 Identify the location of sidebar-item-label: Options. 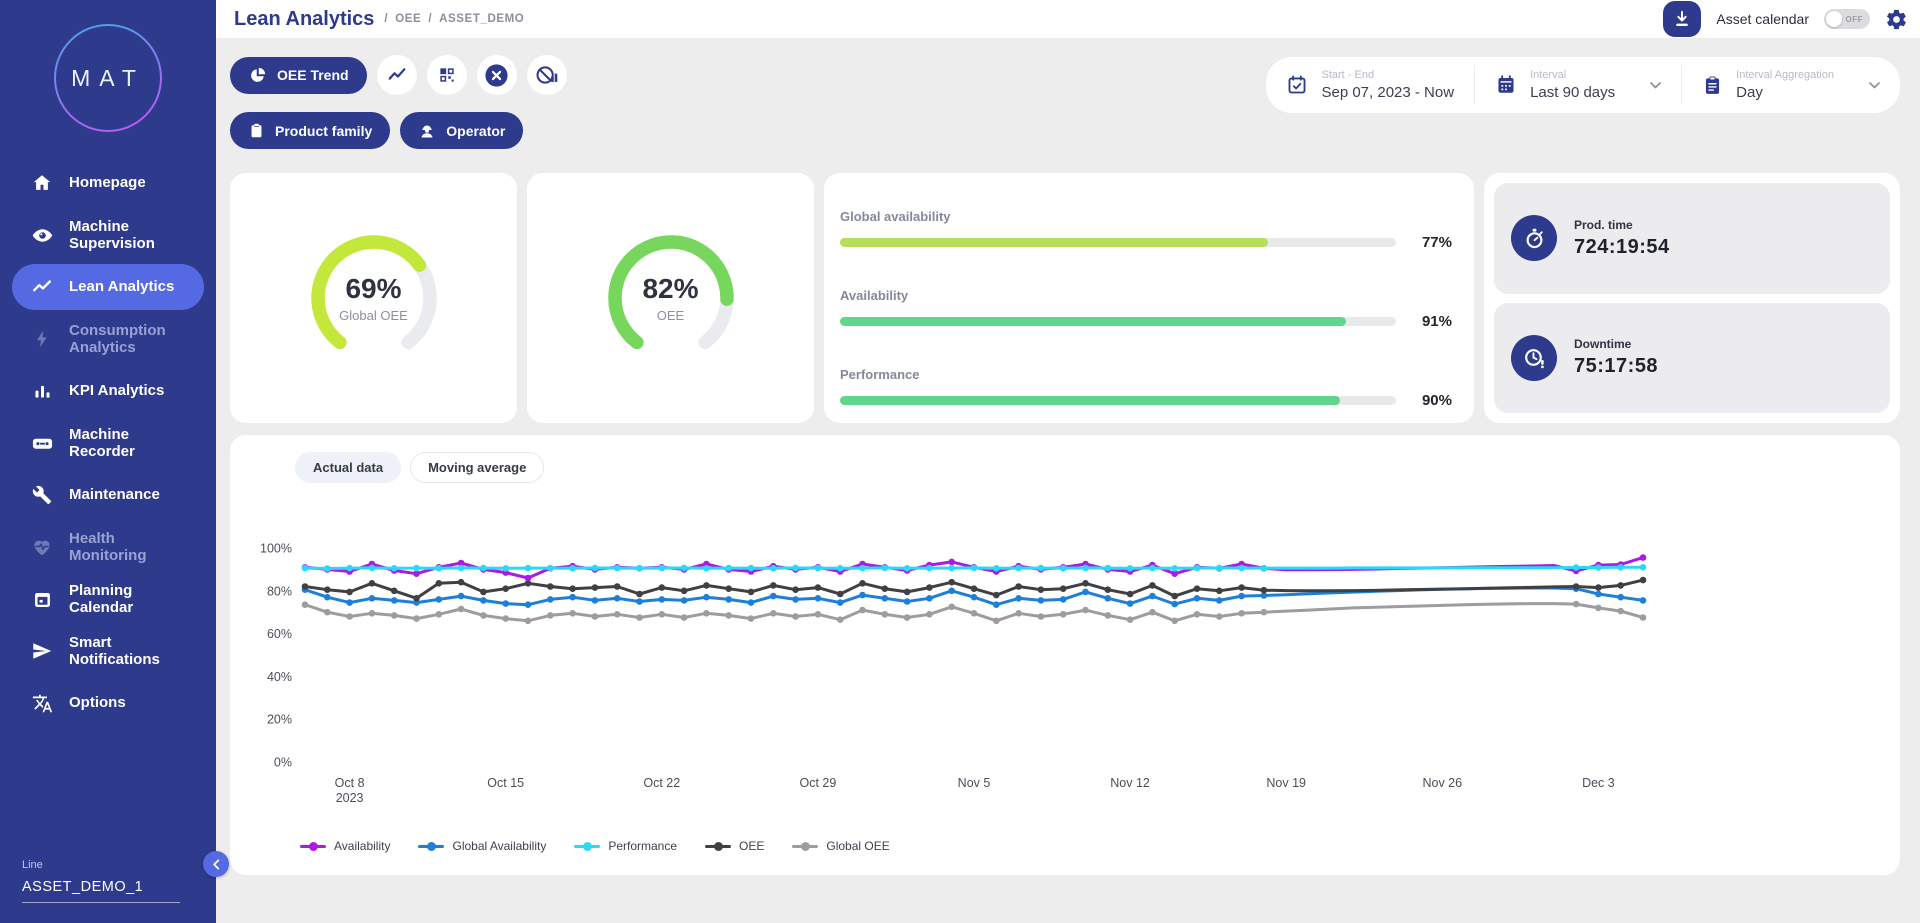
(97, 703).